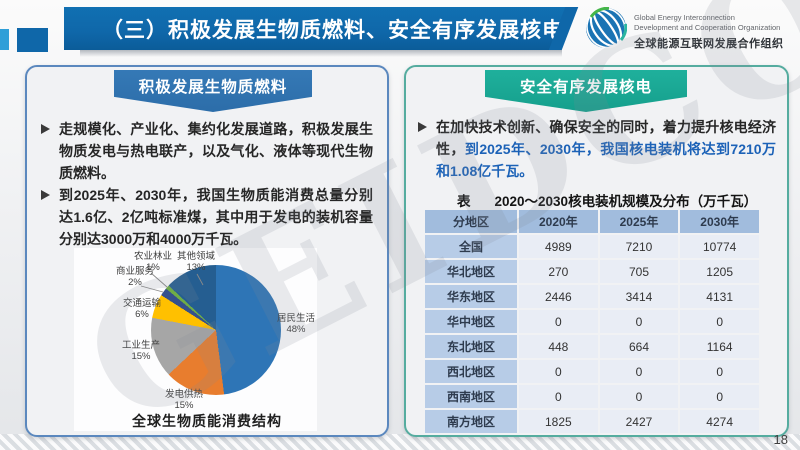 The image size is (800, 450). Describe the element at coordinates (134, 277) in the screenshot. I see `pie-label-commercial: 商业服务 2%` at that location.